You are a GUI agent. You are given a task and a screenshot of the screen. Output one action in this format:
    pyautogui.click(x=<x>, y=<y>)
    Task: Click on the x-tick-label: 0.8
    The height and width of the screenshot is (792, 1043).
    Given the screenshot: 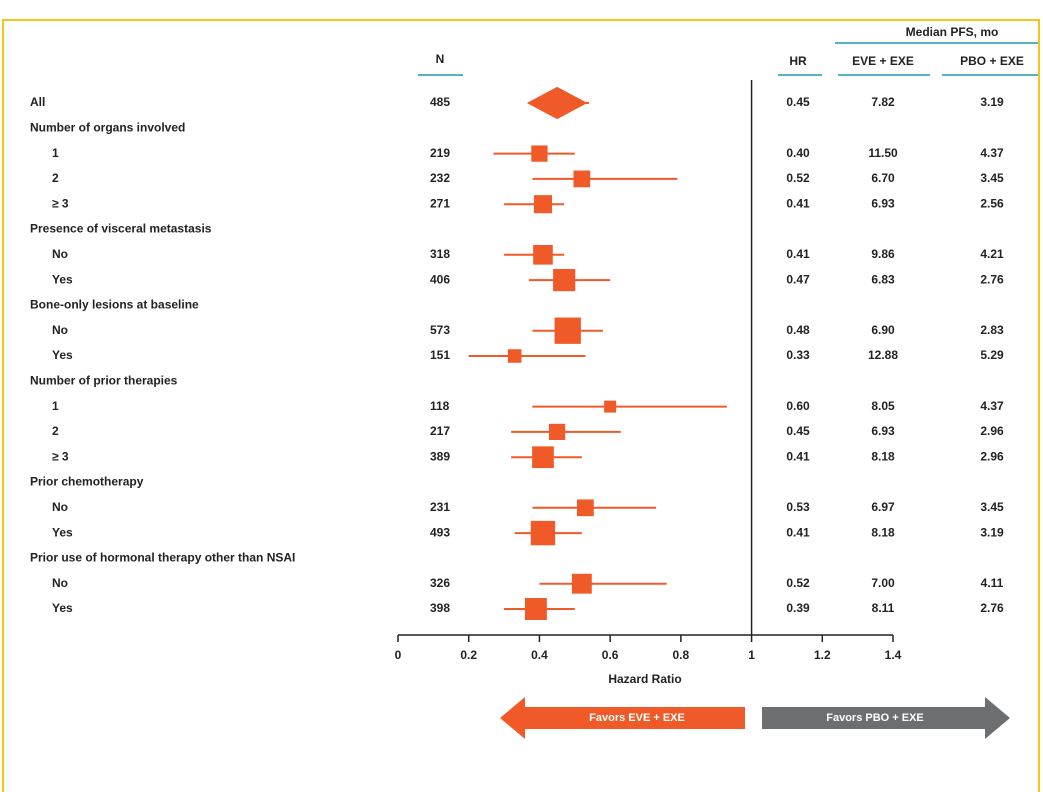 What is the action you would take?
    pyautogui.click(x=681, y=655)
    